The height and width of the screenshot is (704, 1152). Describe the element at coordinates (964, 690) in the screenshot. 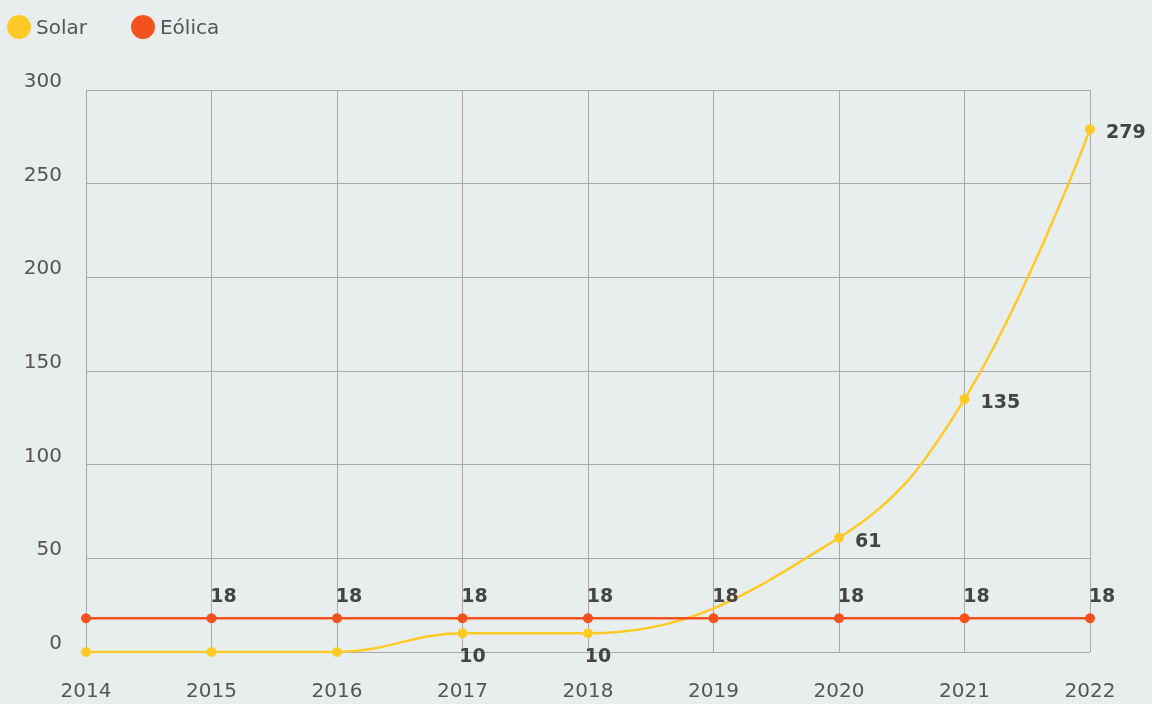

I see `x-tick-label: 2021` at that location.